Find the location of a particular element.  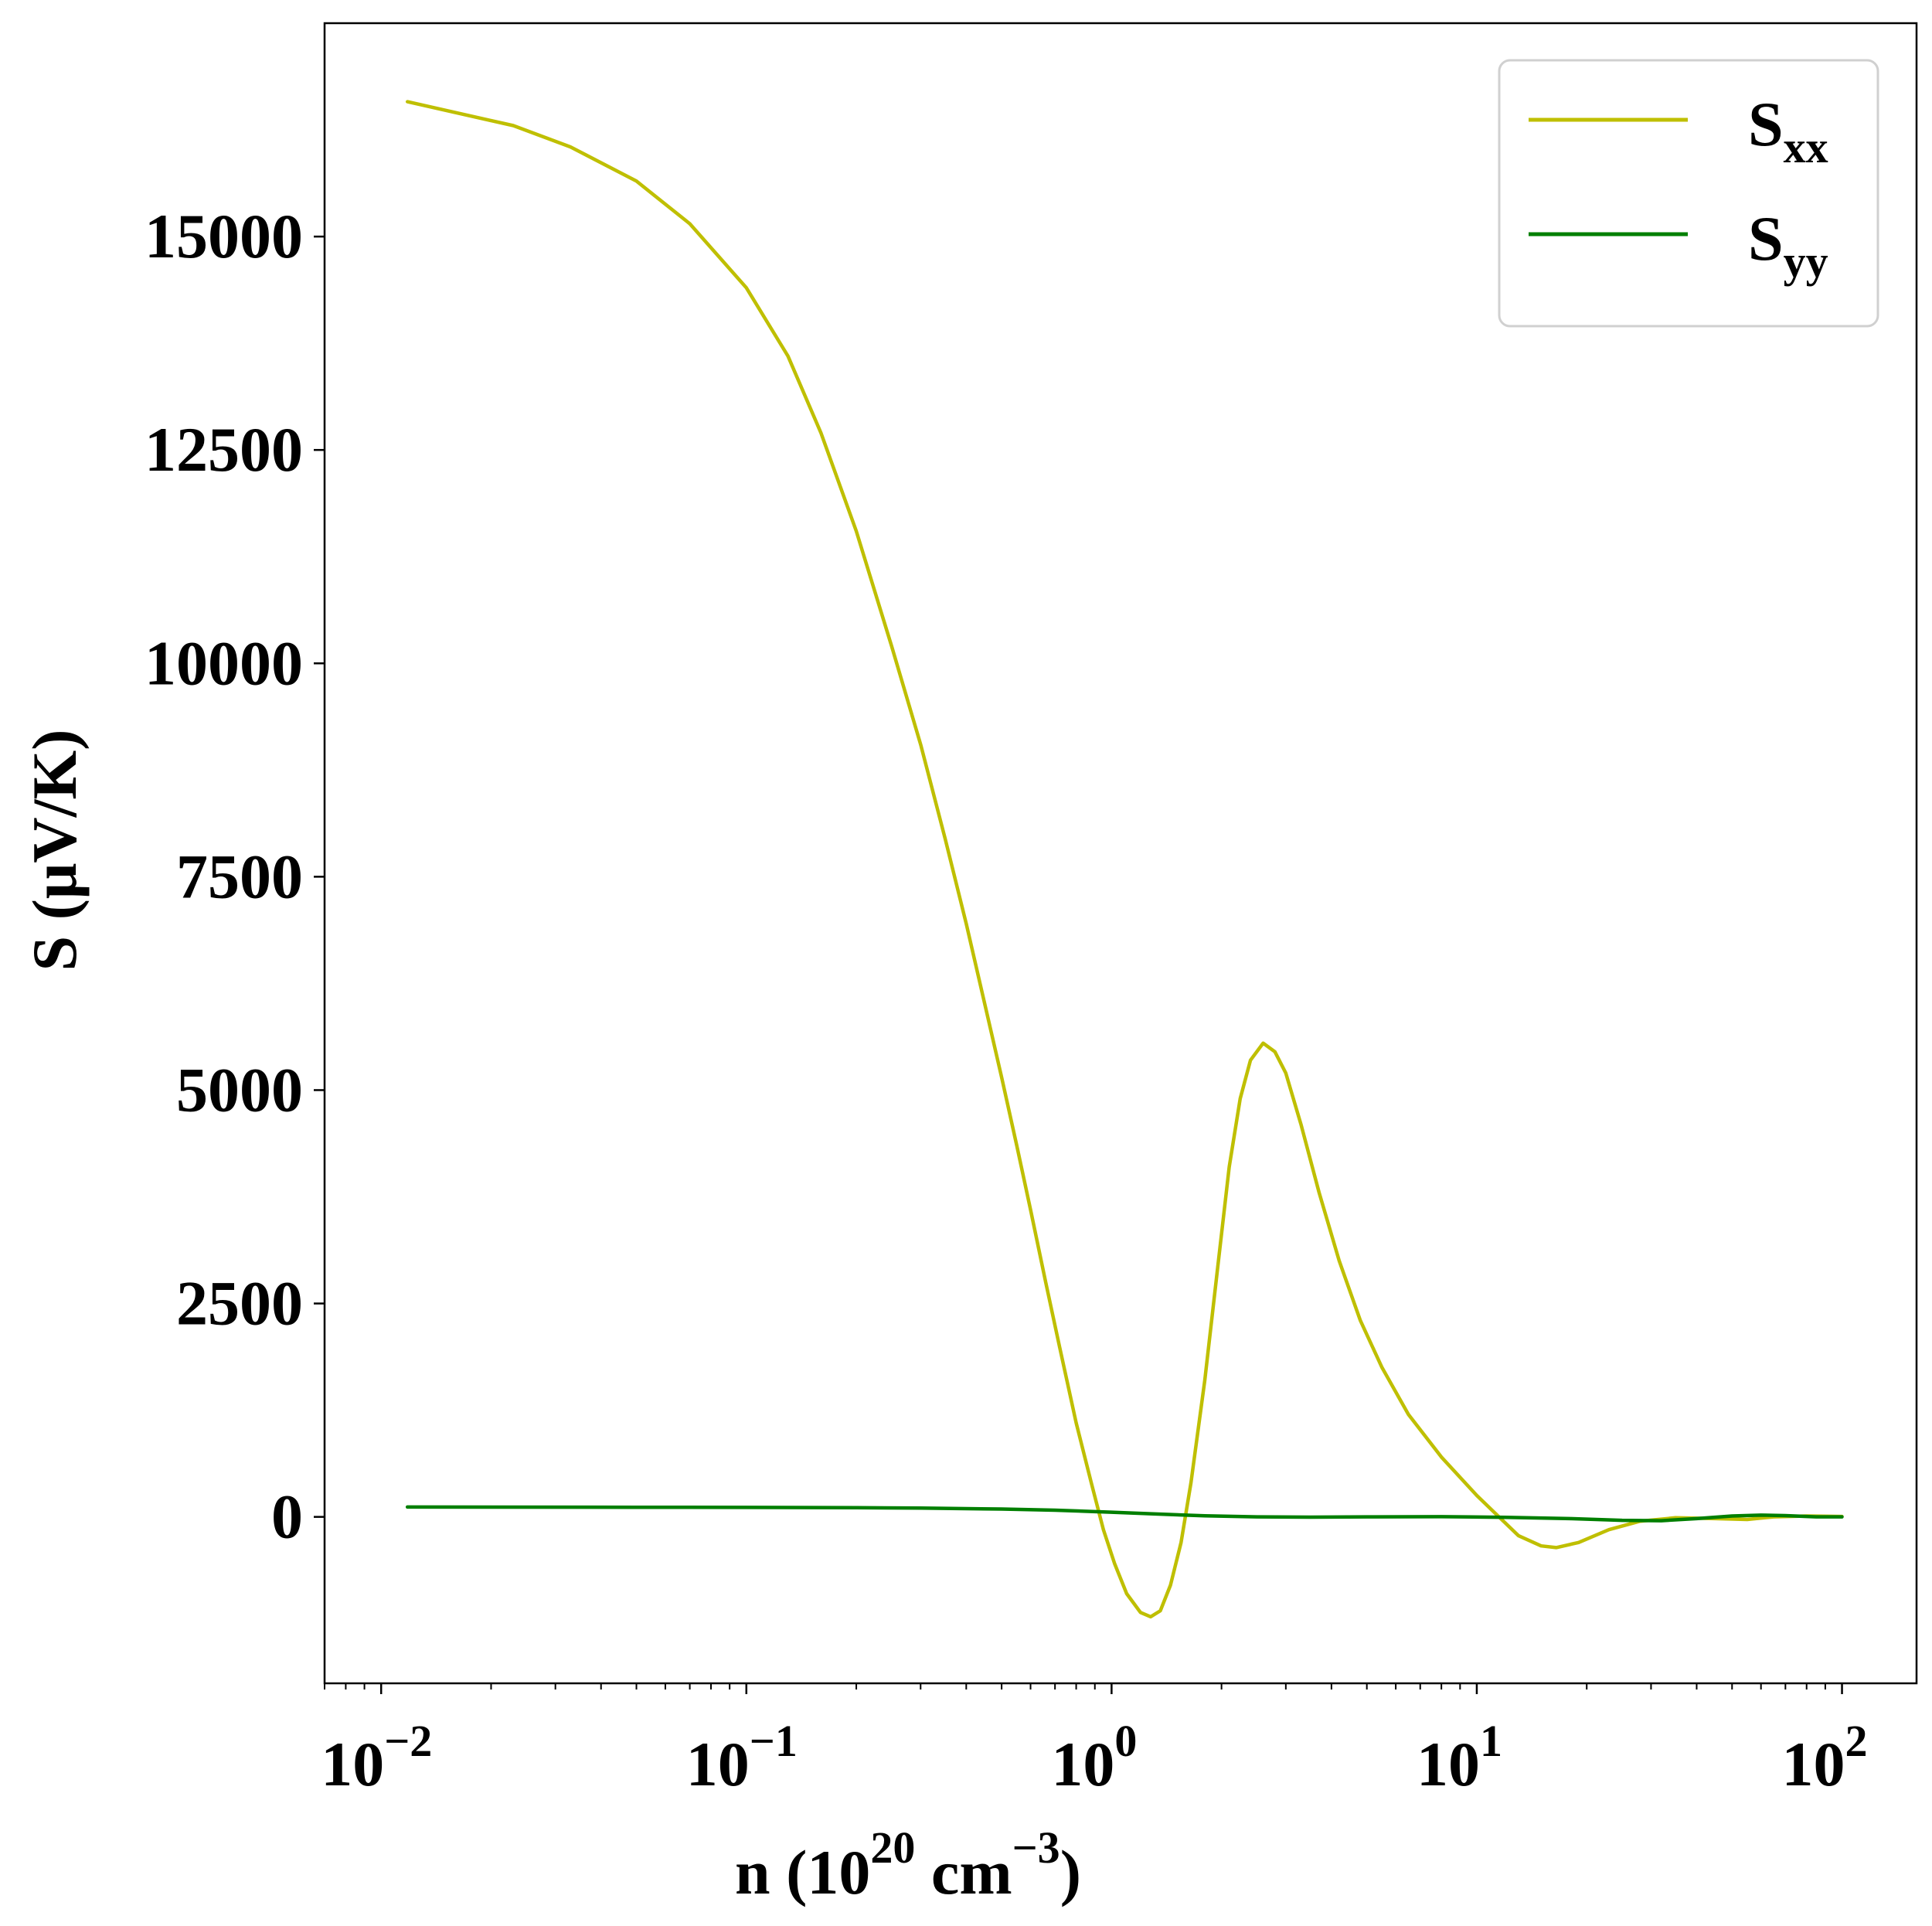

x-tick-label-exponent: 1 is located at coordinates (1491, 1741).